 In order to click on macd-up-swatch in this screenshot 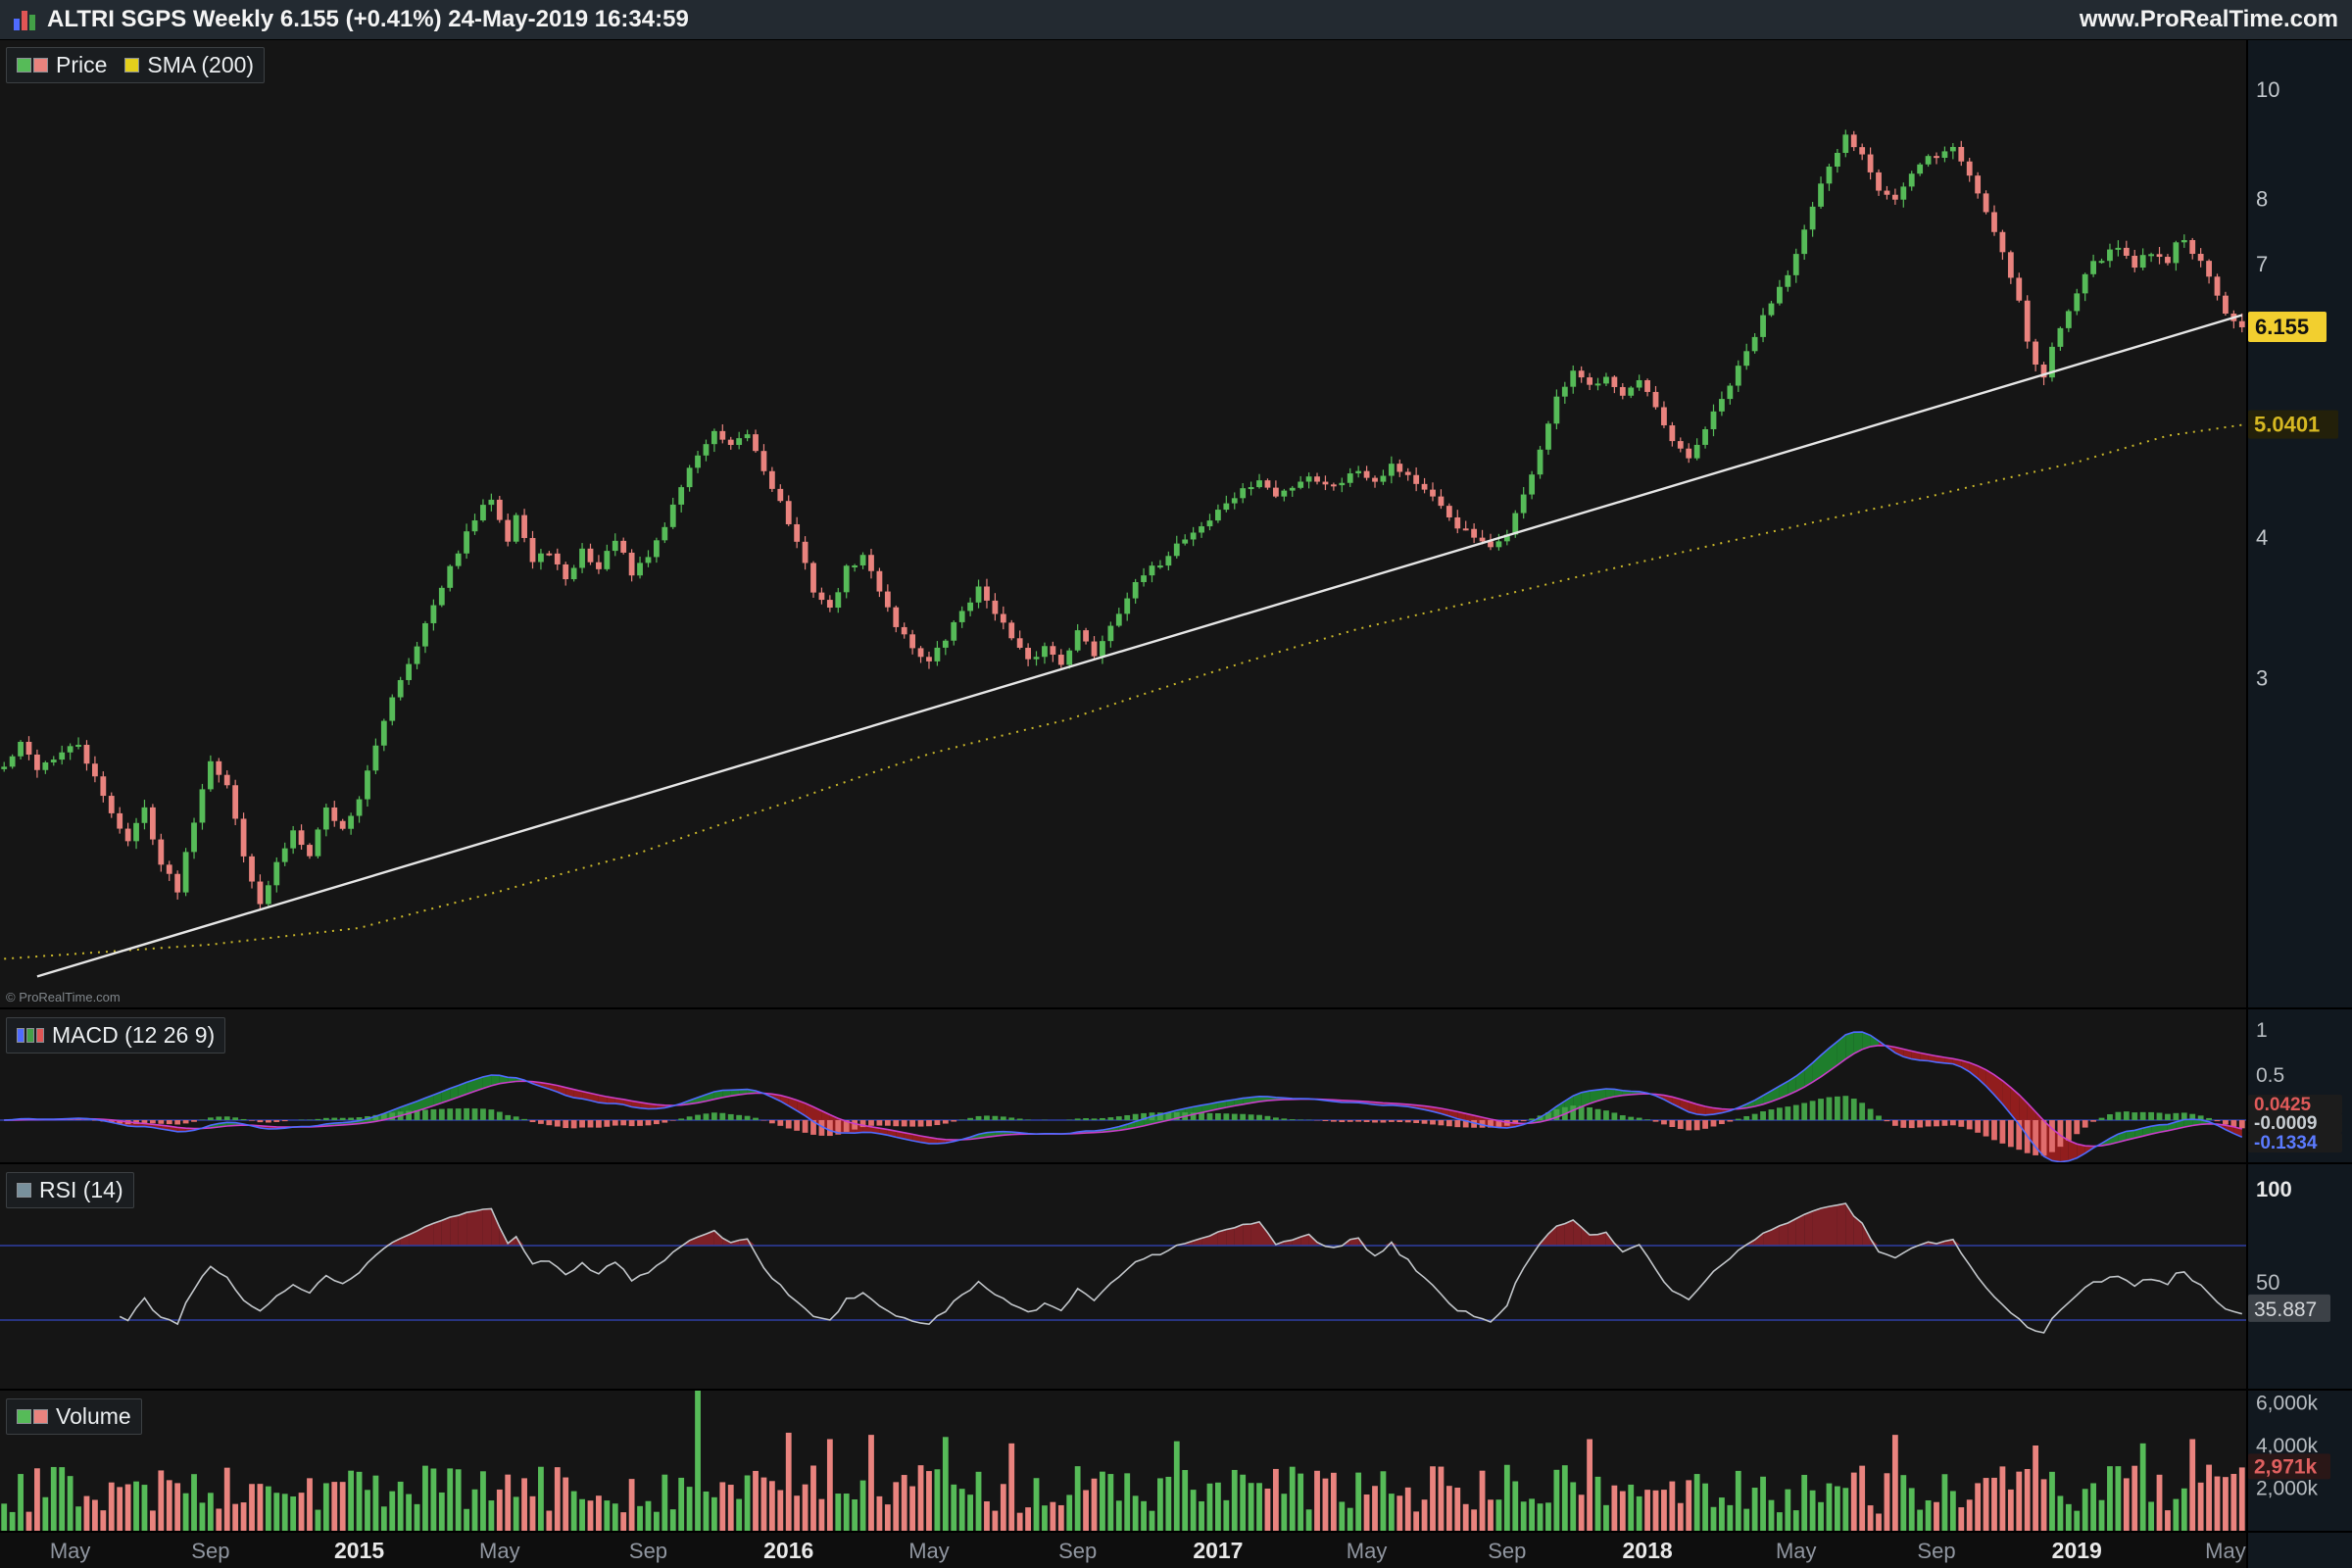, I will do `click(30, 1035)`.